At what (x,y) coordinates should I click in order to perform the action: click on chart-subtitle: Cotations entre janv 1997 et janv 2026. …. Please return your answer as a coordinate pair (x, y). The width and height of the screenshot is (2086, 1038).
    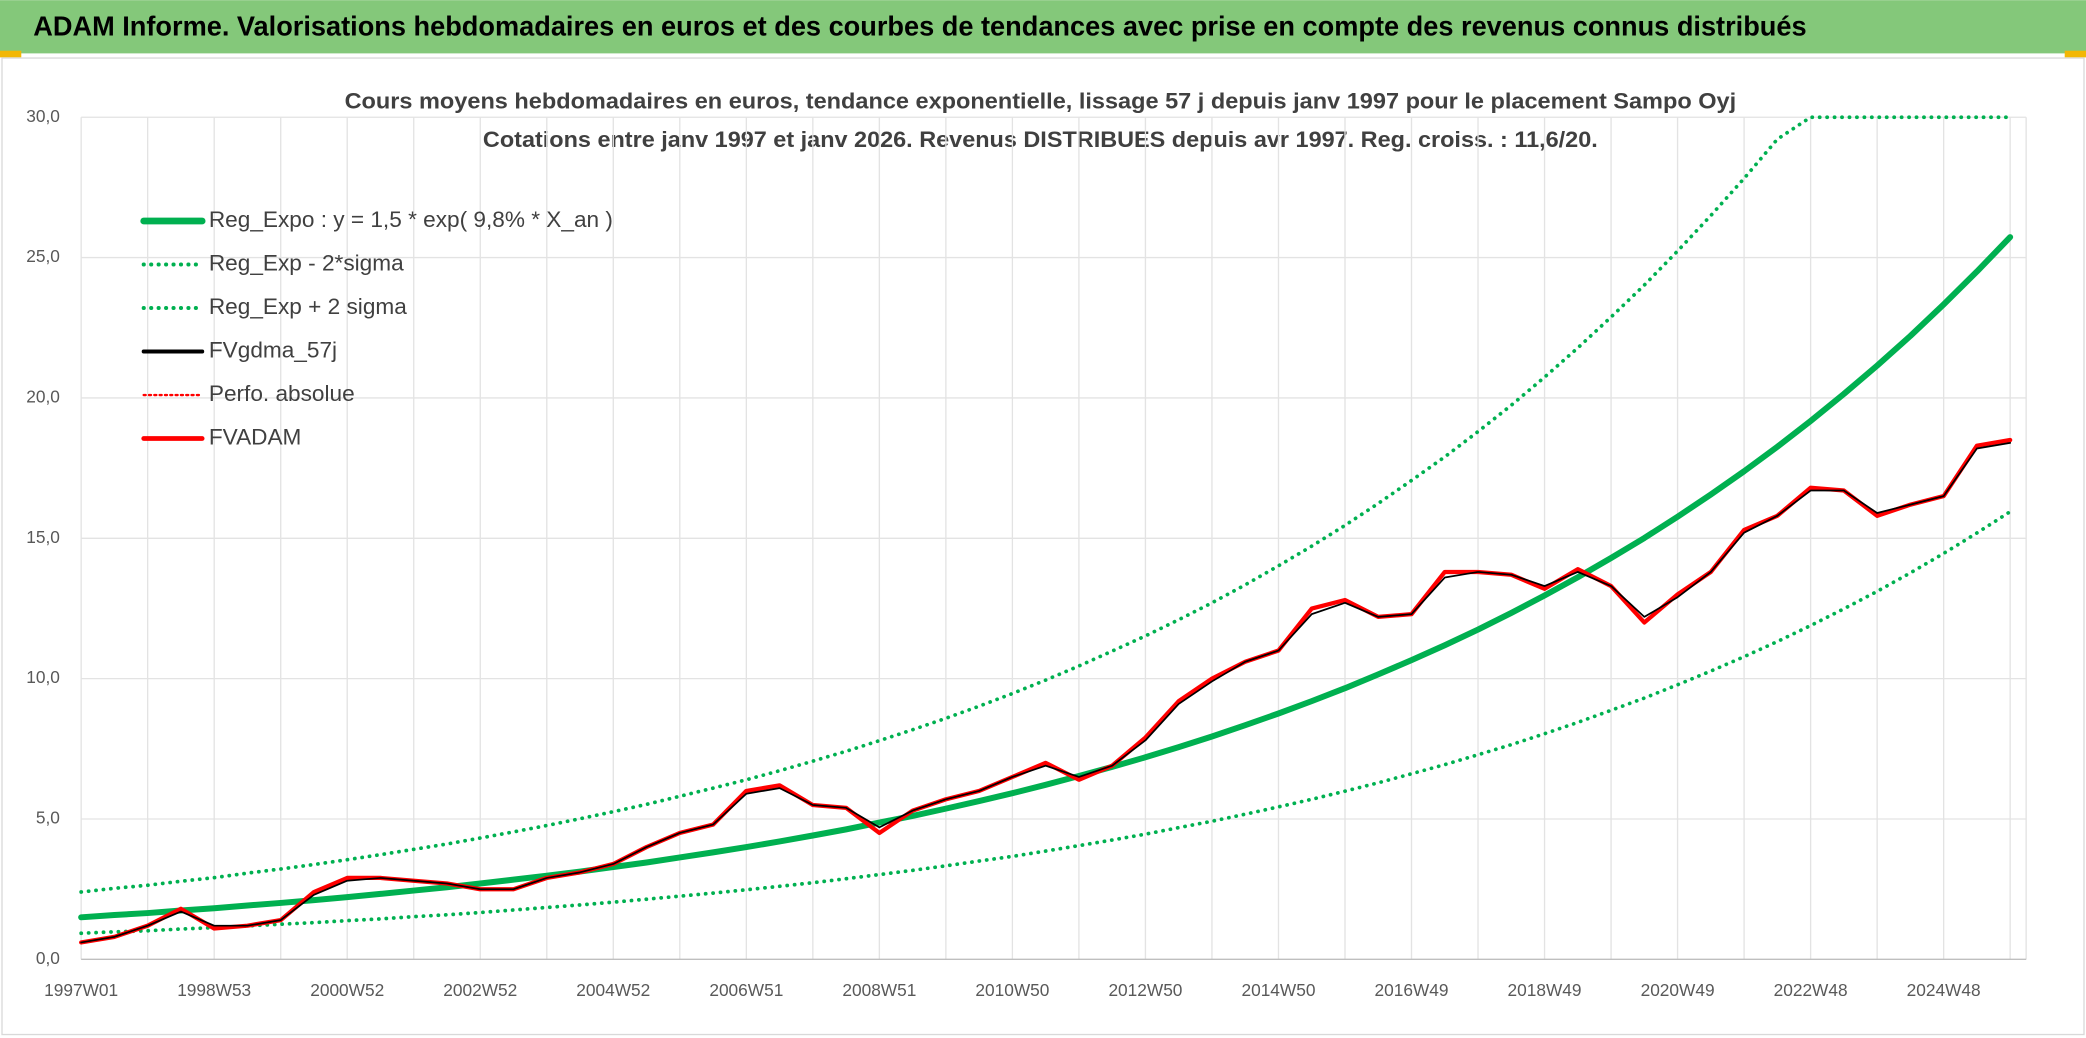
    Looking at the image, I should click on (1040, 139).